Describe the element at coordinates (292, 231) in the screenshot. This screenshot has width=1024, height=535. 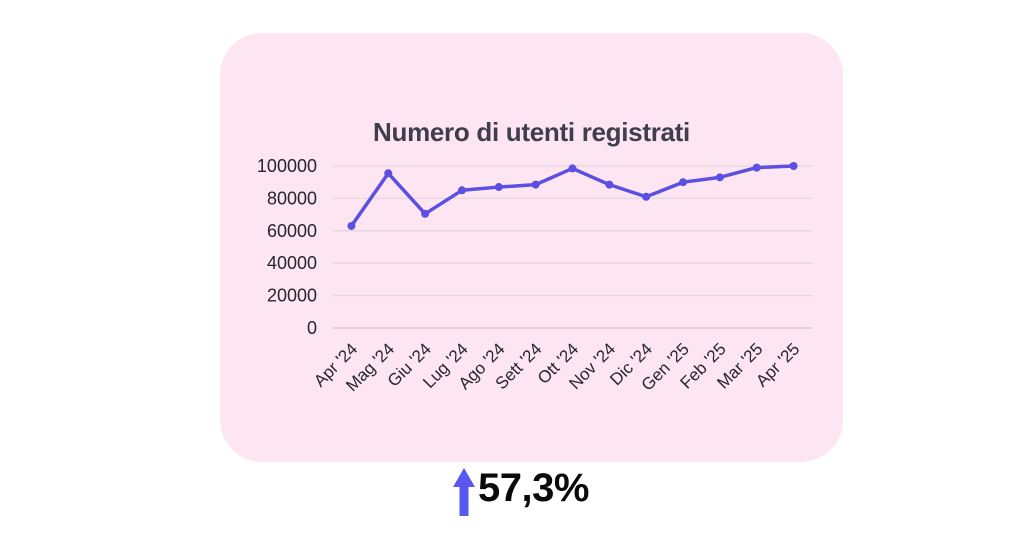
I see `y-tick-label: 60000` at that location.